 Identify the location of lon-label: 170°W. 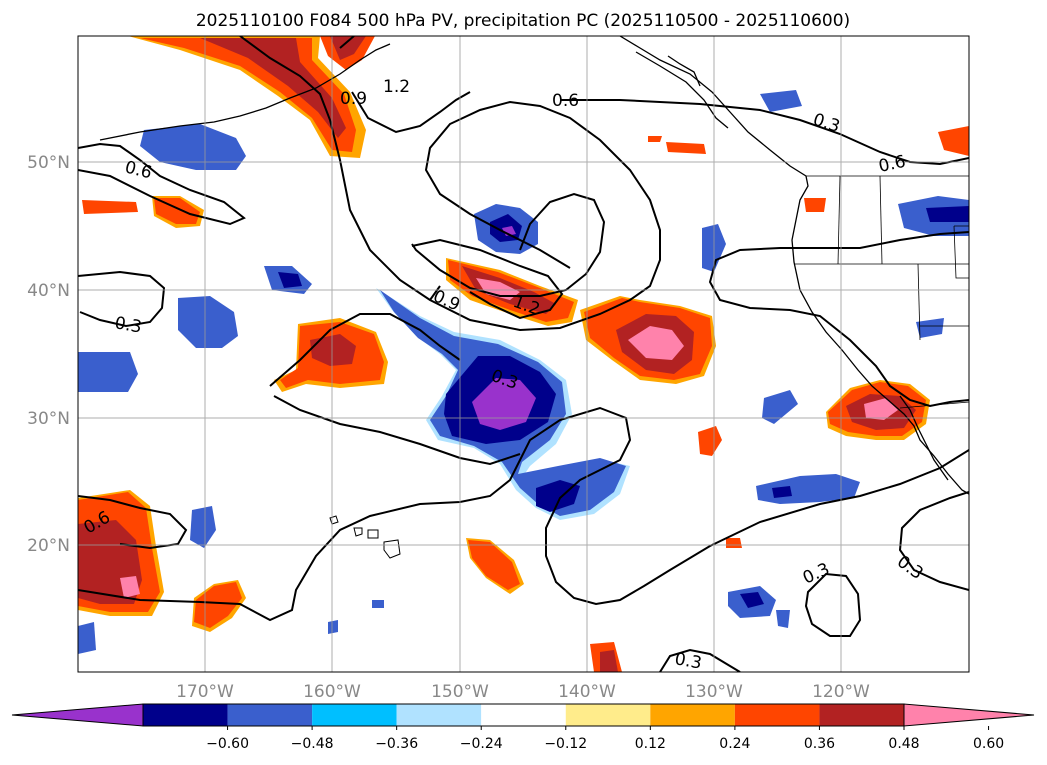
(205, 692).